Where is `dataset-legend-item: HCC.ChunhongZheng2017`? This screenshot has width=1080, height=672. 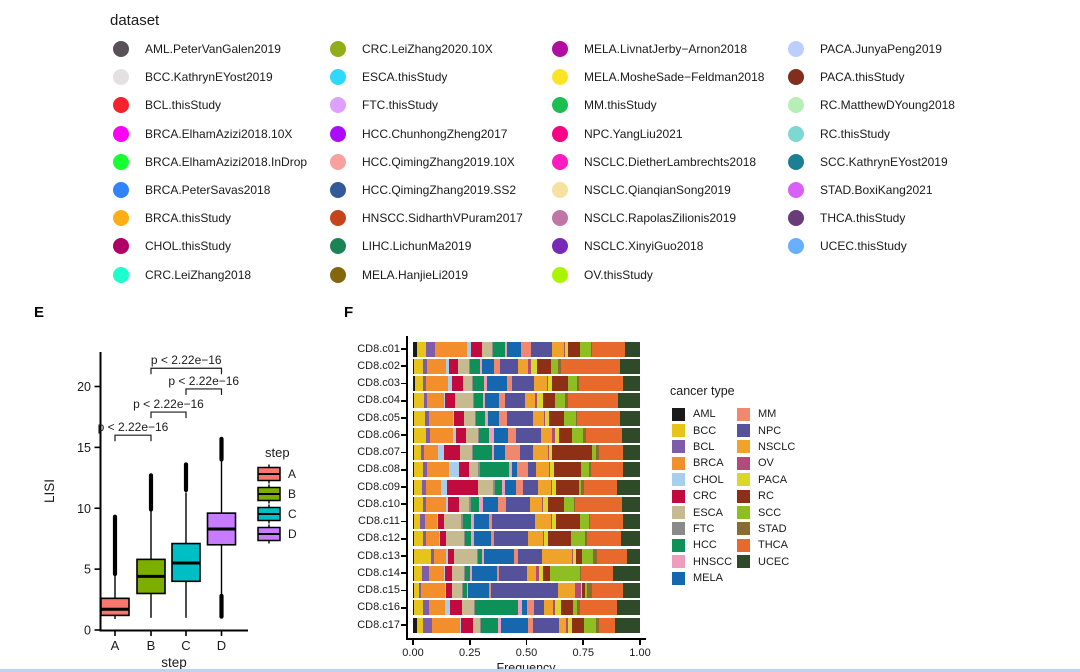
dataset-legend-item: HCC.ChunhongZheng2017 is located at coordinates (426, 134).